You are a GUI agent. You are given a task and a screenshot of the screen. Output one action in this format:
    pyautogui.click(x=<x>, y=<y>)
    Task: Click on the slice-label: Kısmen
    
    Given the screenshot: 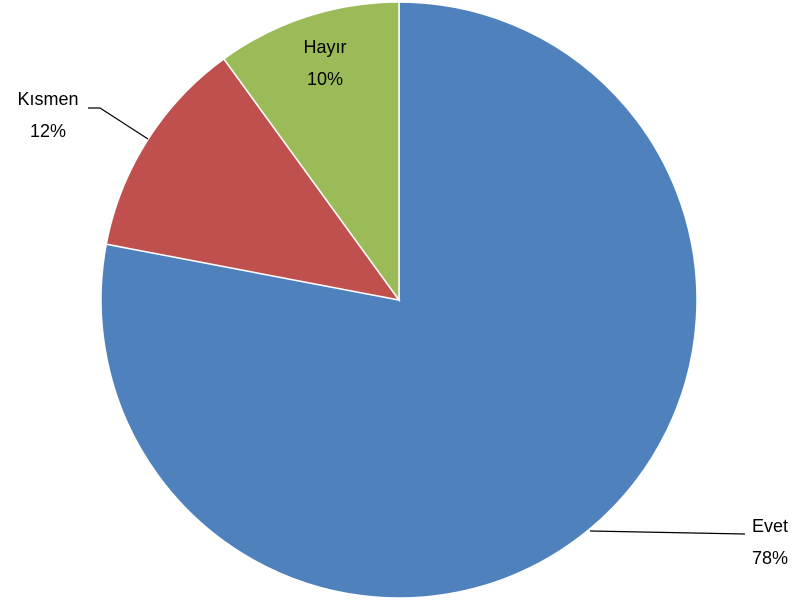 What is the action you would take?
    pyautogui.click(x=47, y=99)
    